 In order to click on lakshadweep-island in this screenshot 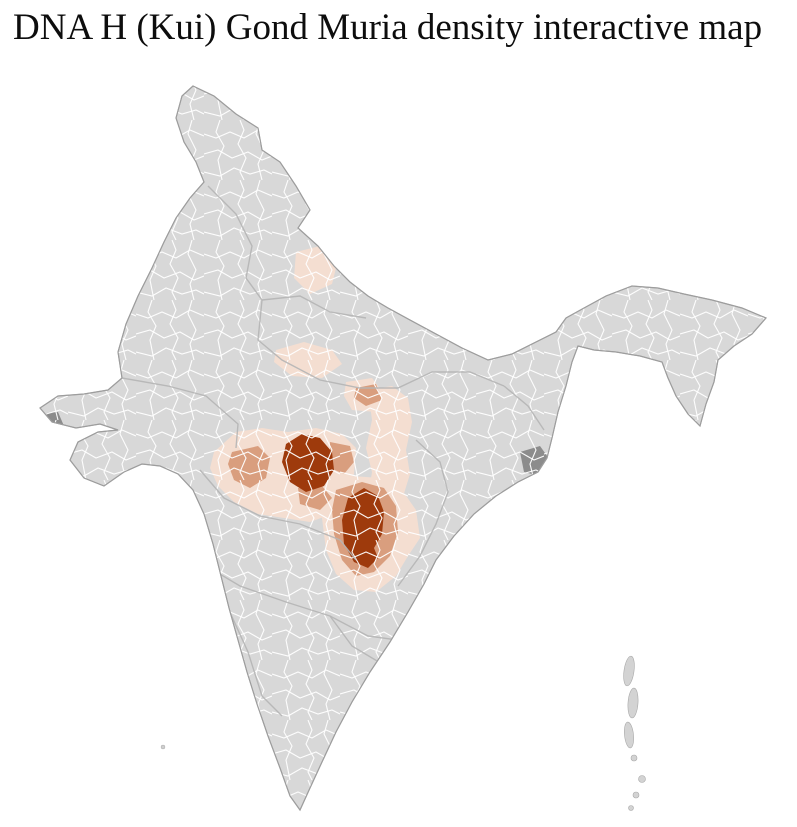, I will do `click(163, 747)`.